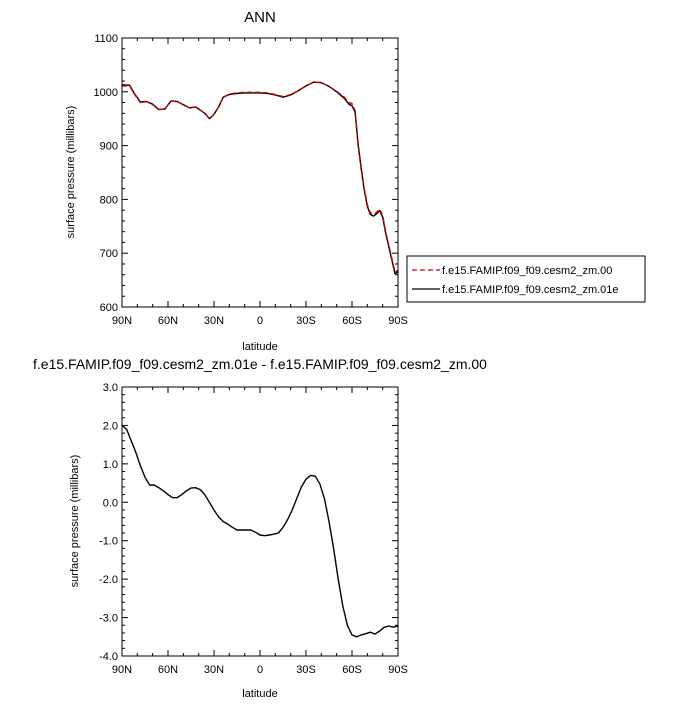 The width and height of the screenshot is (693, 708). Describe the element at coordinates (106, 39) in the screenshot. I see `top-y-tick-label: 1100` at that location.